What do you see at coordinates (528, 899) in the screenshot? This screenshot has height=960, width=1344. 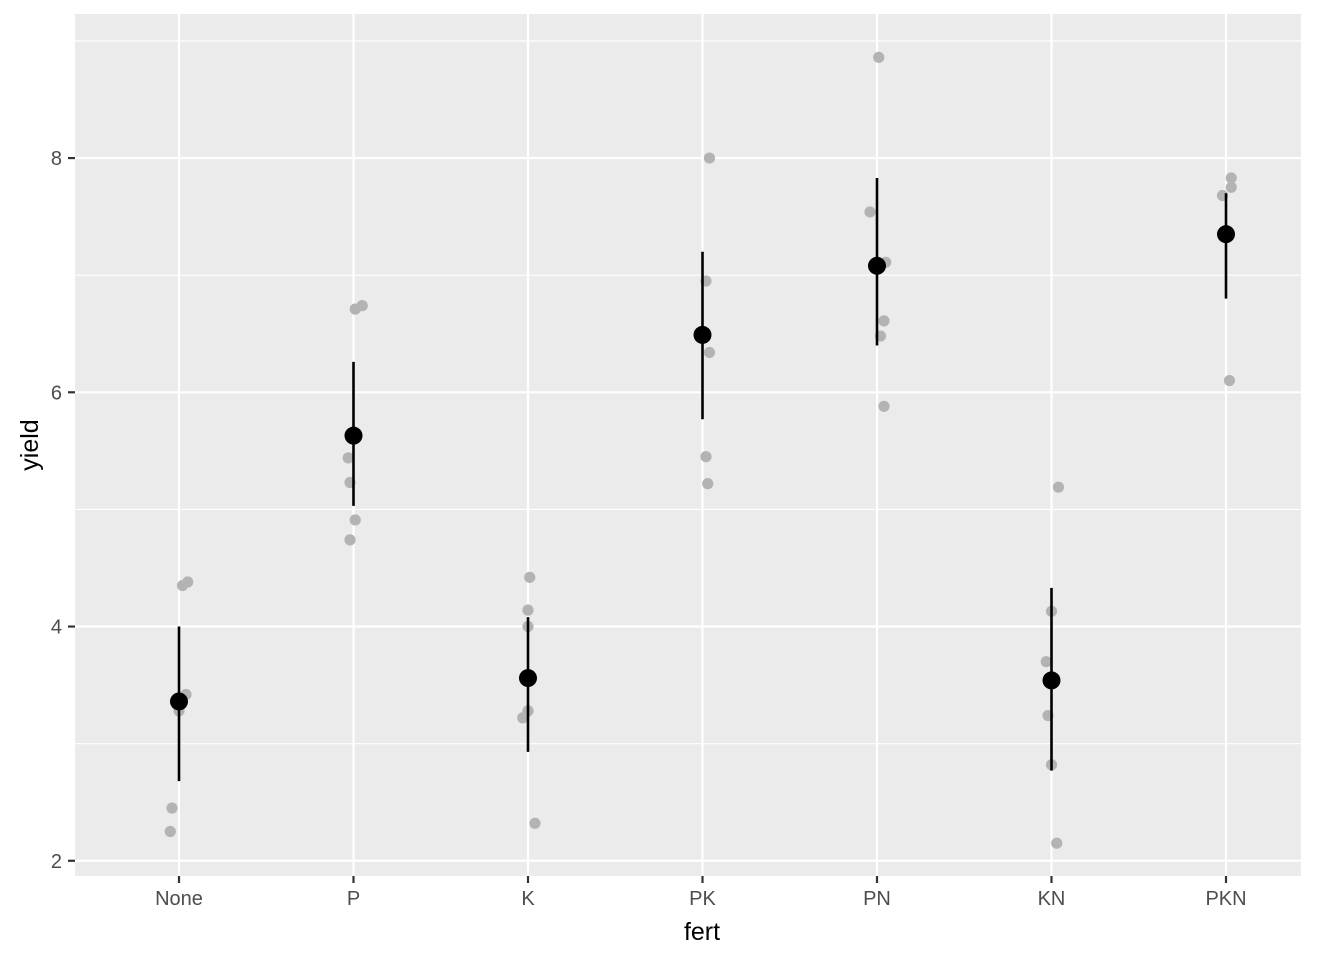 I see `x-tick-label: K` at bounding box center [528, 899].